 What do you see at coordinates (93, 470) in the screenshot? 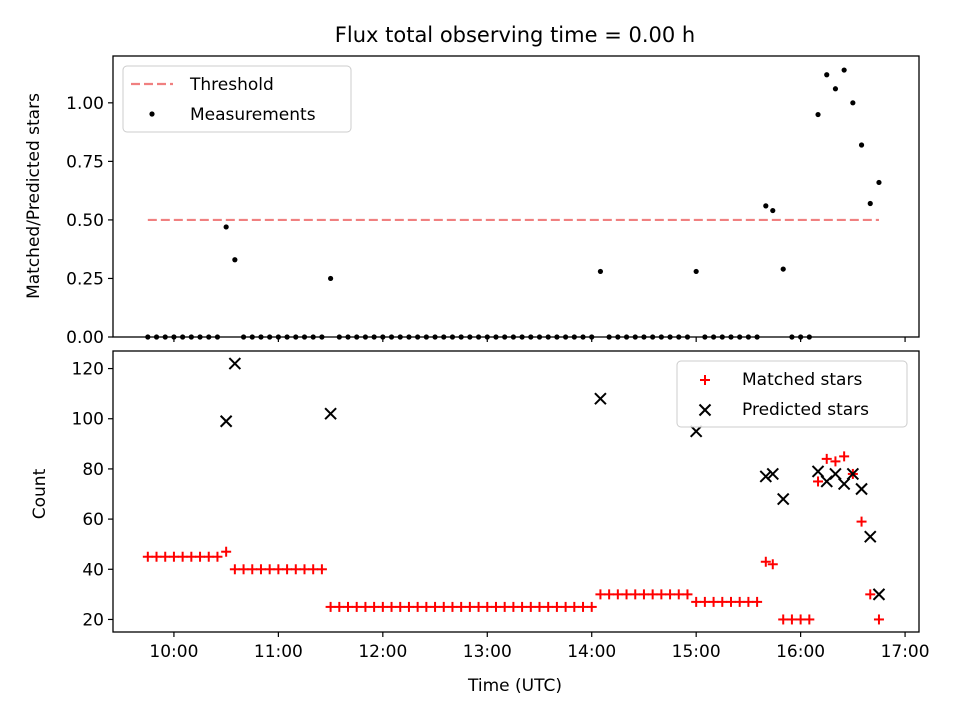
I see `bottom-y-tick-label: 80` at bounding box center [93, 470].